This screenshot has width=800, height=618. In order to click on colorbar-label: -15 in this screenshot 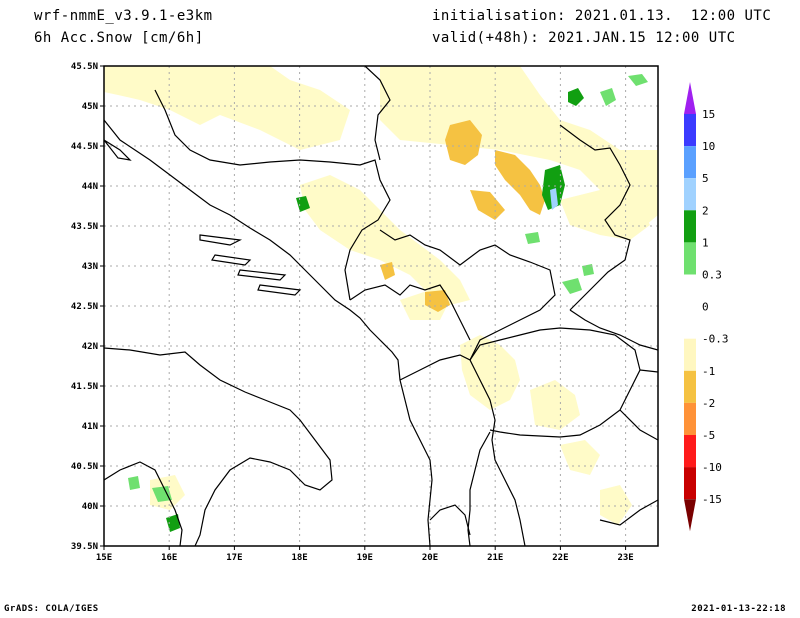, I will do `click(712, 499)`.